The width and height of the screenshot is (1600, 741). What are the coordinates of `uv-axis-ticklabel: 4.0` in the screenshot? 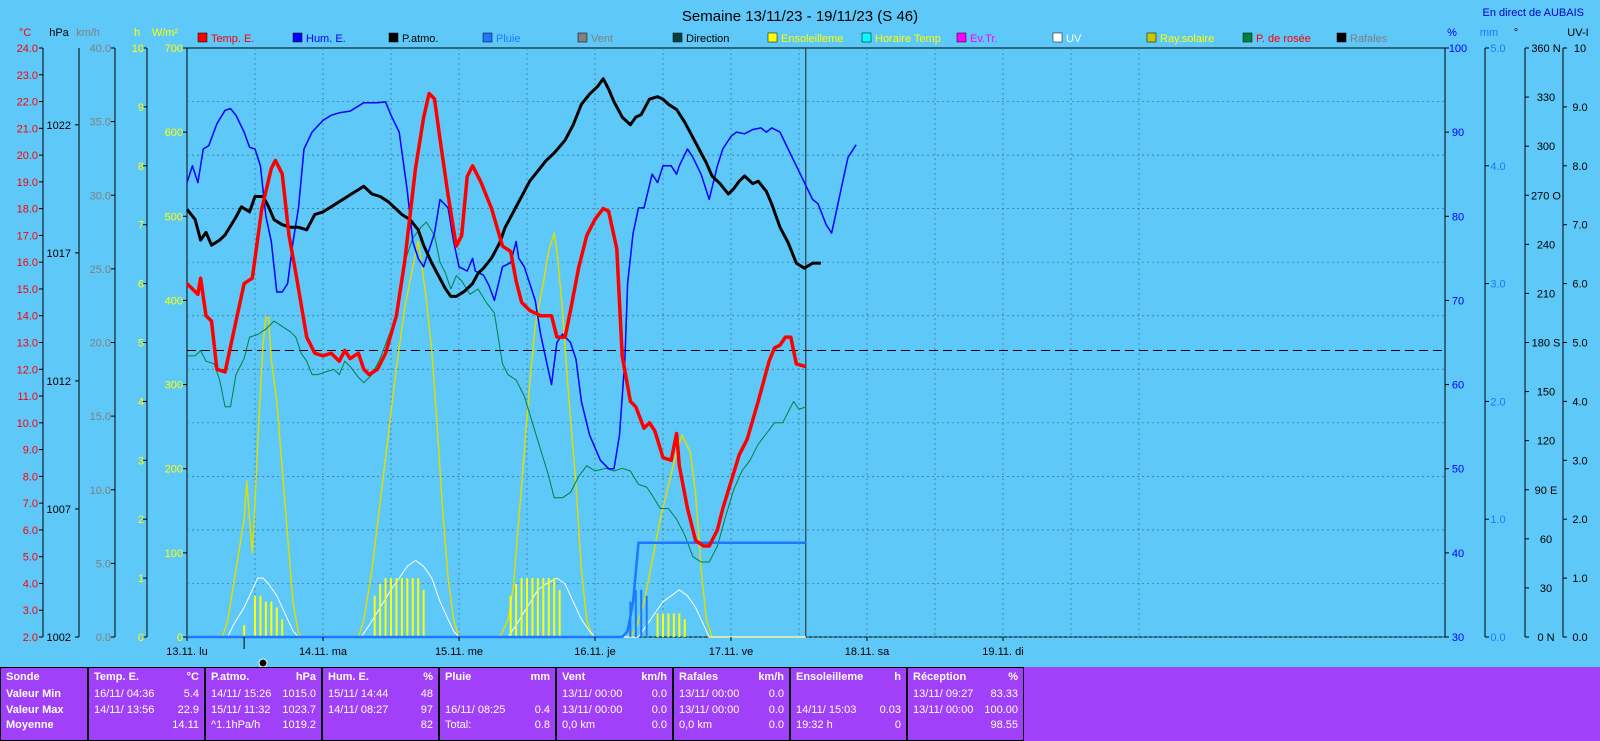 It's located at (1579, 402).